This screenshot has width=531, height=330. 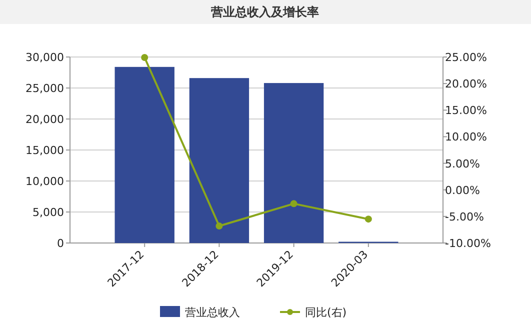 What do you see at coordinates (212, 312) in the screenshot?
I see `legend-label: 营业总收入` at bounding box center [212, 312].